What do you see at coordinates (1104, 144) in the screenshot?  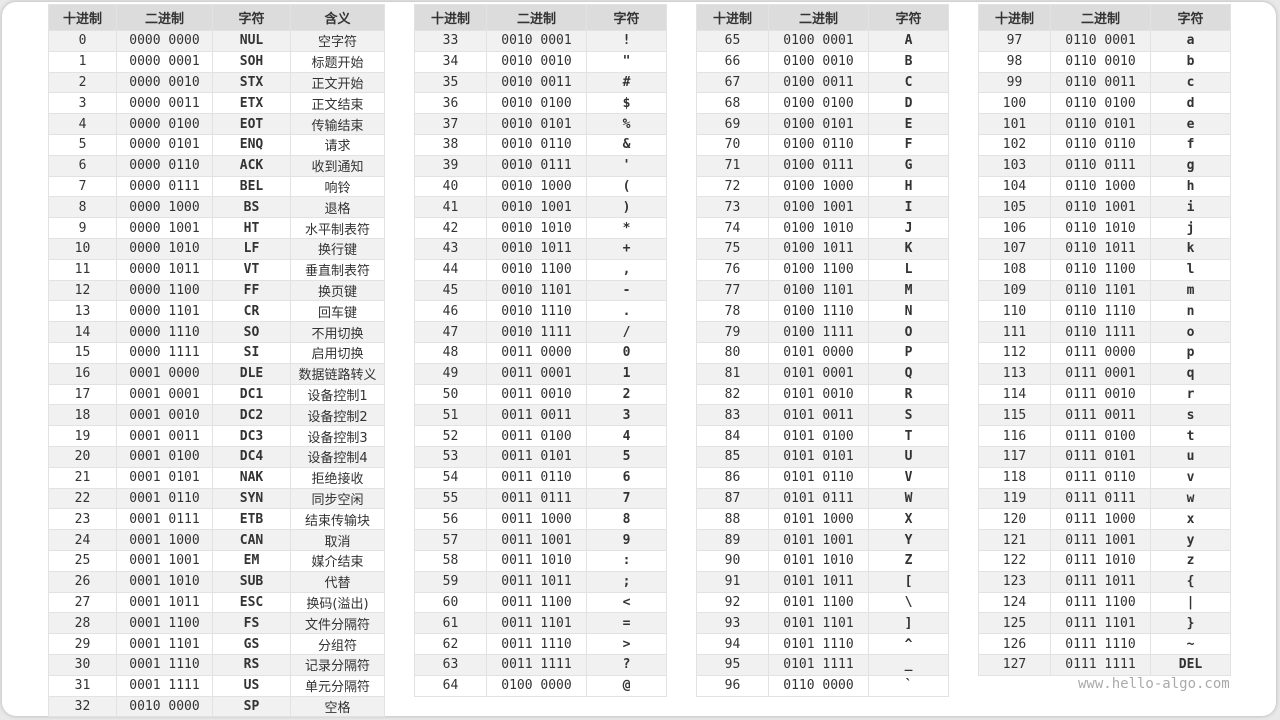 I see `table-row: 102 0110 0110 f` at bounding box center [1104, 144].